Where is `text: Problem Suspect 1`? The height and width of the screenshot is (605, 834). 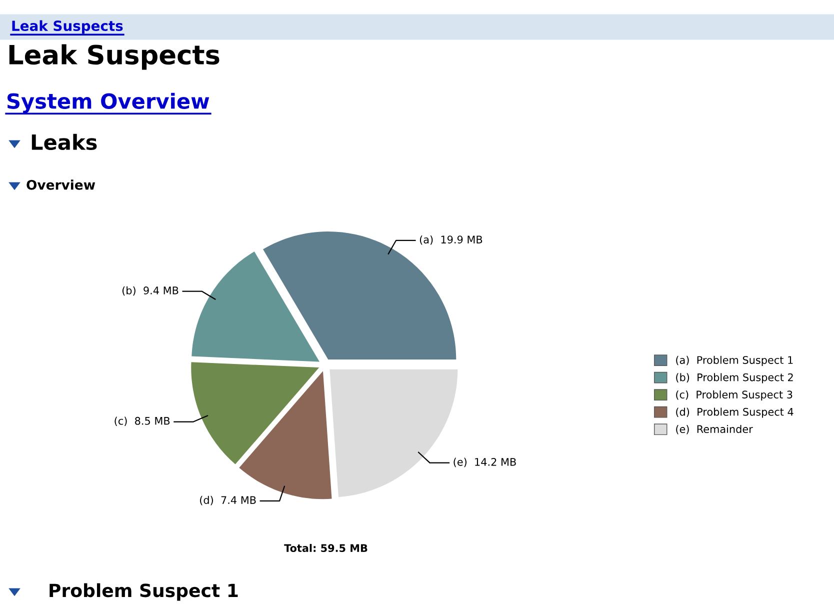
text: Problem Suspect 1 is located at coordinates (144, 592).